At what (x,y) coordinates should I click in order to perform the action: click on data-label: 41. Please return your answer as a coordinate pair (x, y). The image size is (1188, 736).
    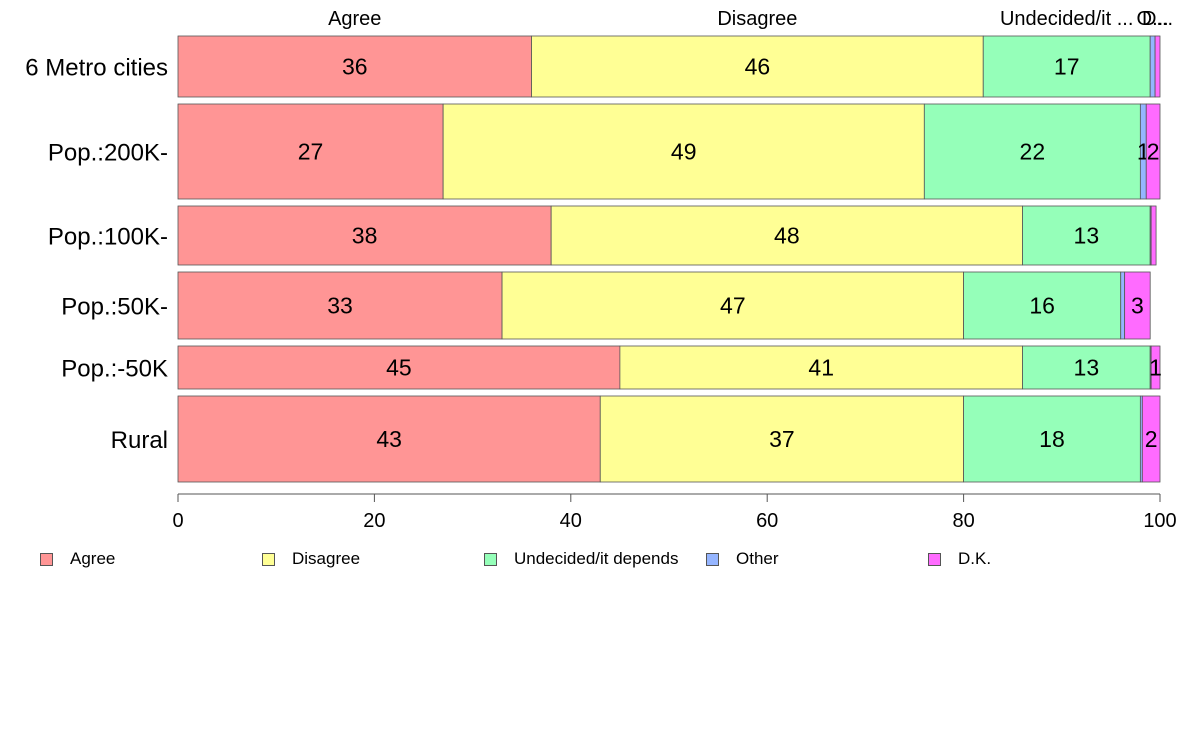
    Looking at the image, I should click on (821, 368).